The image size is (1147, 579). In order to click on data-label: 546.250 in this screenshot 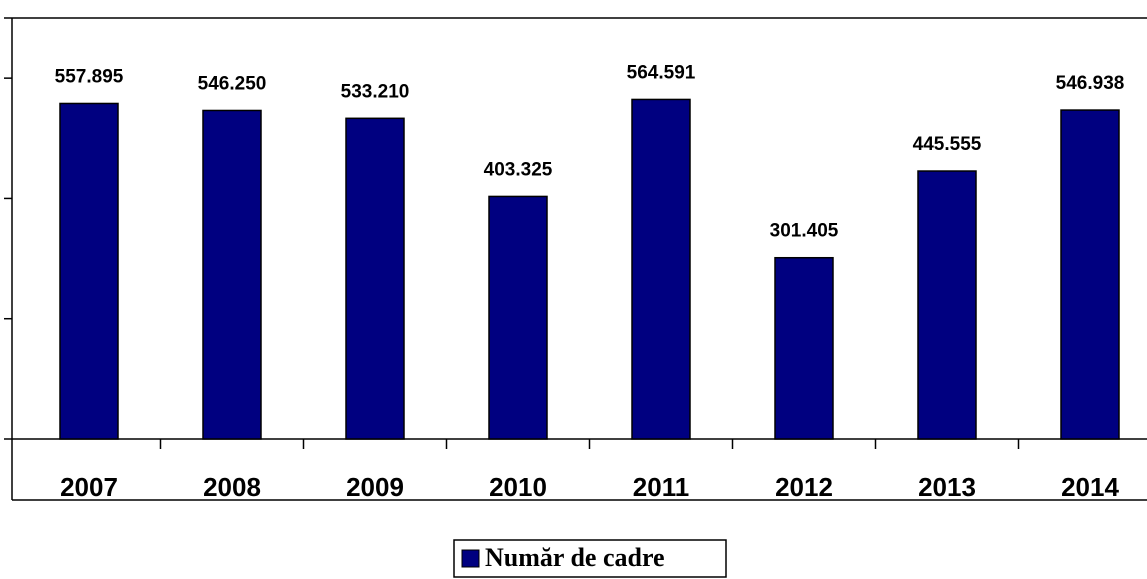, I will do `click(232, 83)`.